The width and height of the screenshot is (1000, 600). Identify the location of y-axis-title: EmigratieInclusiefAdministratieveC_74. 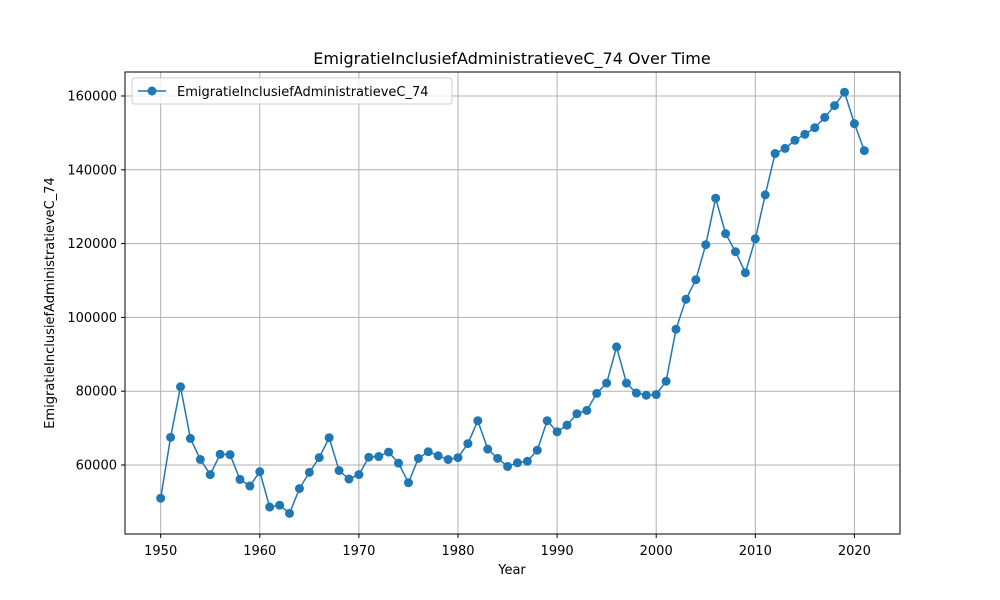
(50, 303).